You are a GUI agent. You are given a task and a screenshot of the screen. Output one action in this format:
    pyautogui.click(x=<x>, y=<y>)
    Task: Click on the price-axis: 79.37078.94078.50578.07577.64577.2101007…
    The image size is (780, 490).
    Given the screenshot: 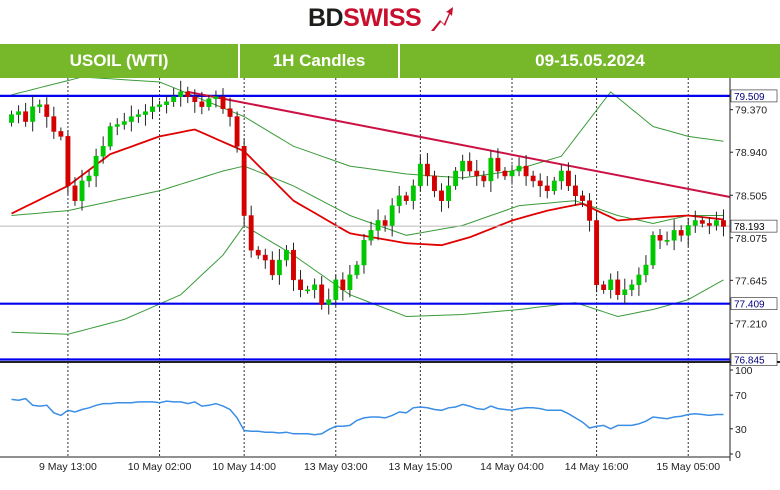 What is the action you would take?
    pyautogui.click(x=748, y=269)
    